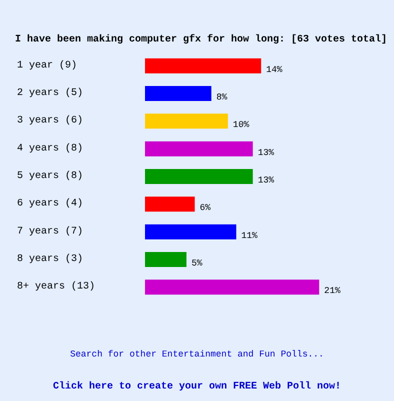 The image size is (394, 401). What do you see at coordinates (222, 97) in the screenshot?
I see `data-label: 8%` at bounding box center [222, 97].